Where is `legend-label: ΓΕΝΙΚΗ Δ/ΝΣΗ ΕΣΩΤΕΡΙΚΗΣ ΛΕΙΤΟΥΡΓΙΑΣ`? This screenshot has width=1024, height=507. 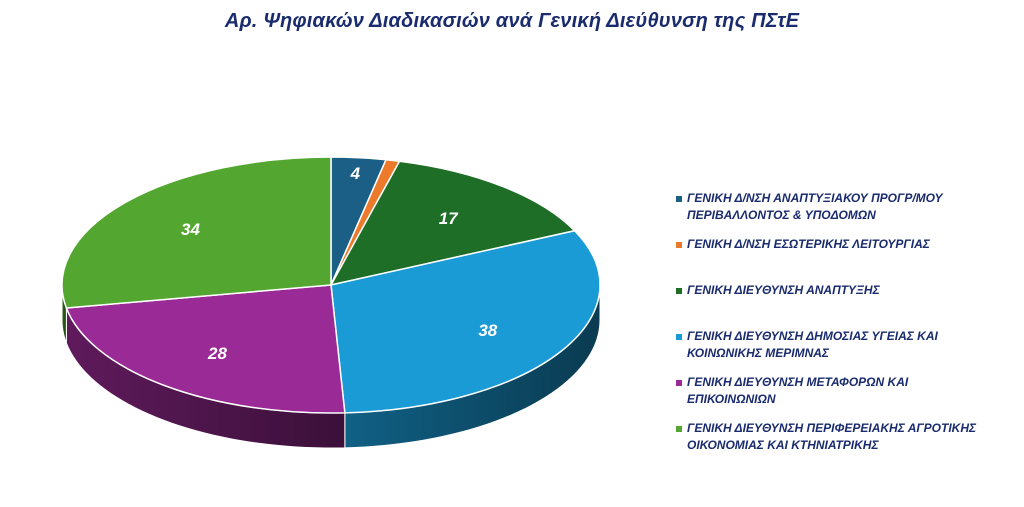 legend-label: ΓΕΝΙΚΗ Δ/ΝΣΗ ΕΣΩΤΕΡΙΚΗΣ ΛΕΙΤΟΥΡΓΙΑΣ is located at coordinates (808, 244).